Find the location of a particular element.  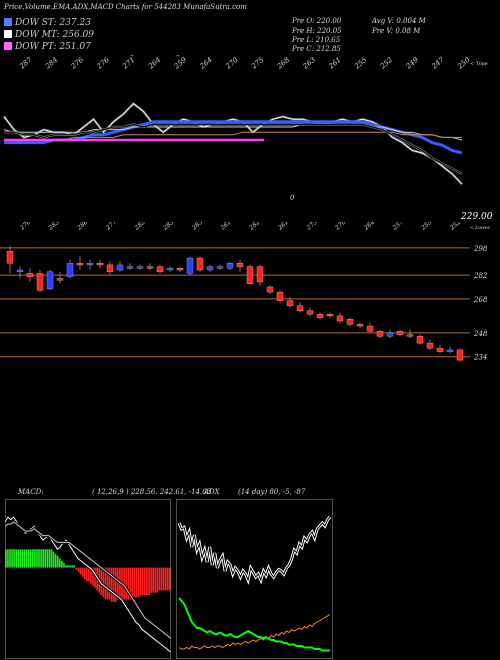

upper-top-label: 275 is located at coordinates (257, 63).